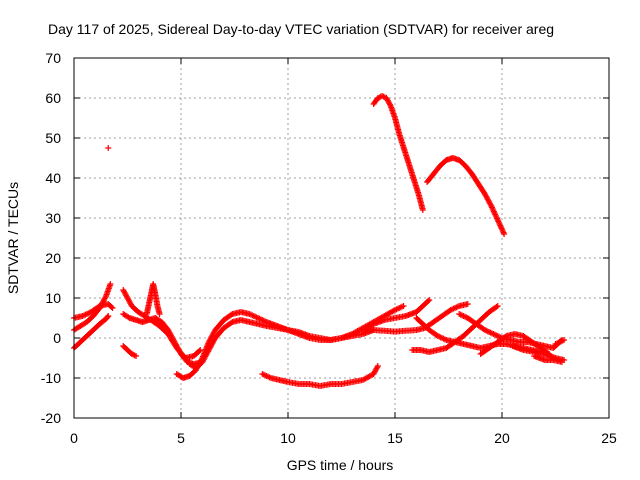 This screenshot has height=480, width=640. What do you see at coordinates (51, 418) in the screenshot?
I see `y-tick-label: -20` at bounding box center [51, 418].